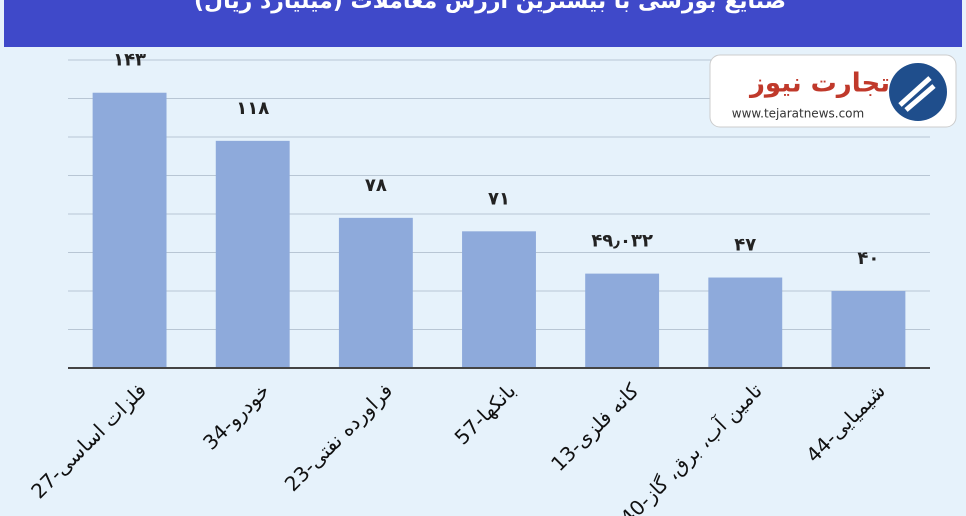 This screenshot has width=966, height=516. What do you see at coordinates (745, 245) in the screenshot?
I see `data-label: ۴۷` at bounding box center [745, 245].